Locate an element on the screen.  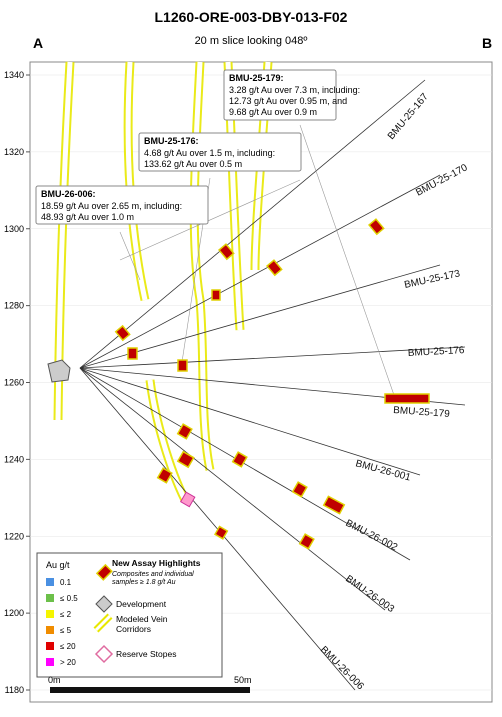
subtitle: 20 m slice looking 048º is located at coordinates (251, 41).